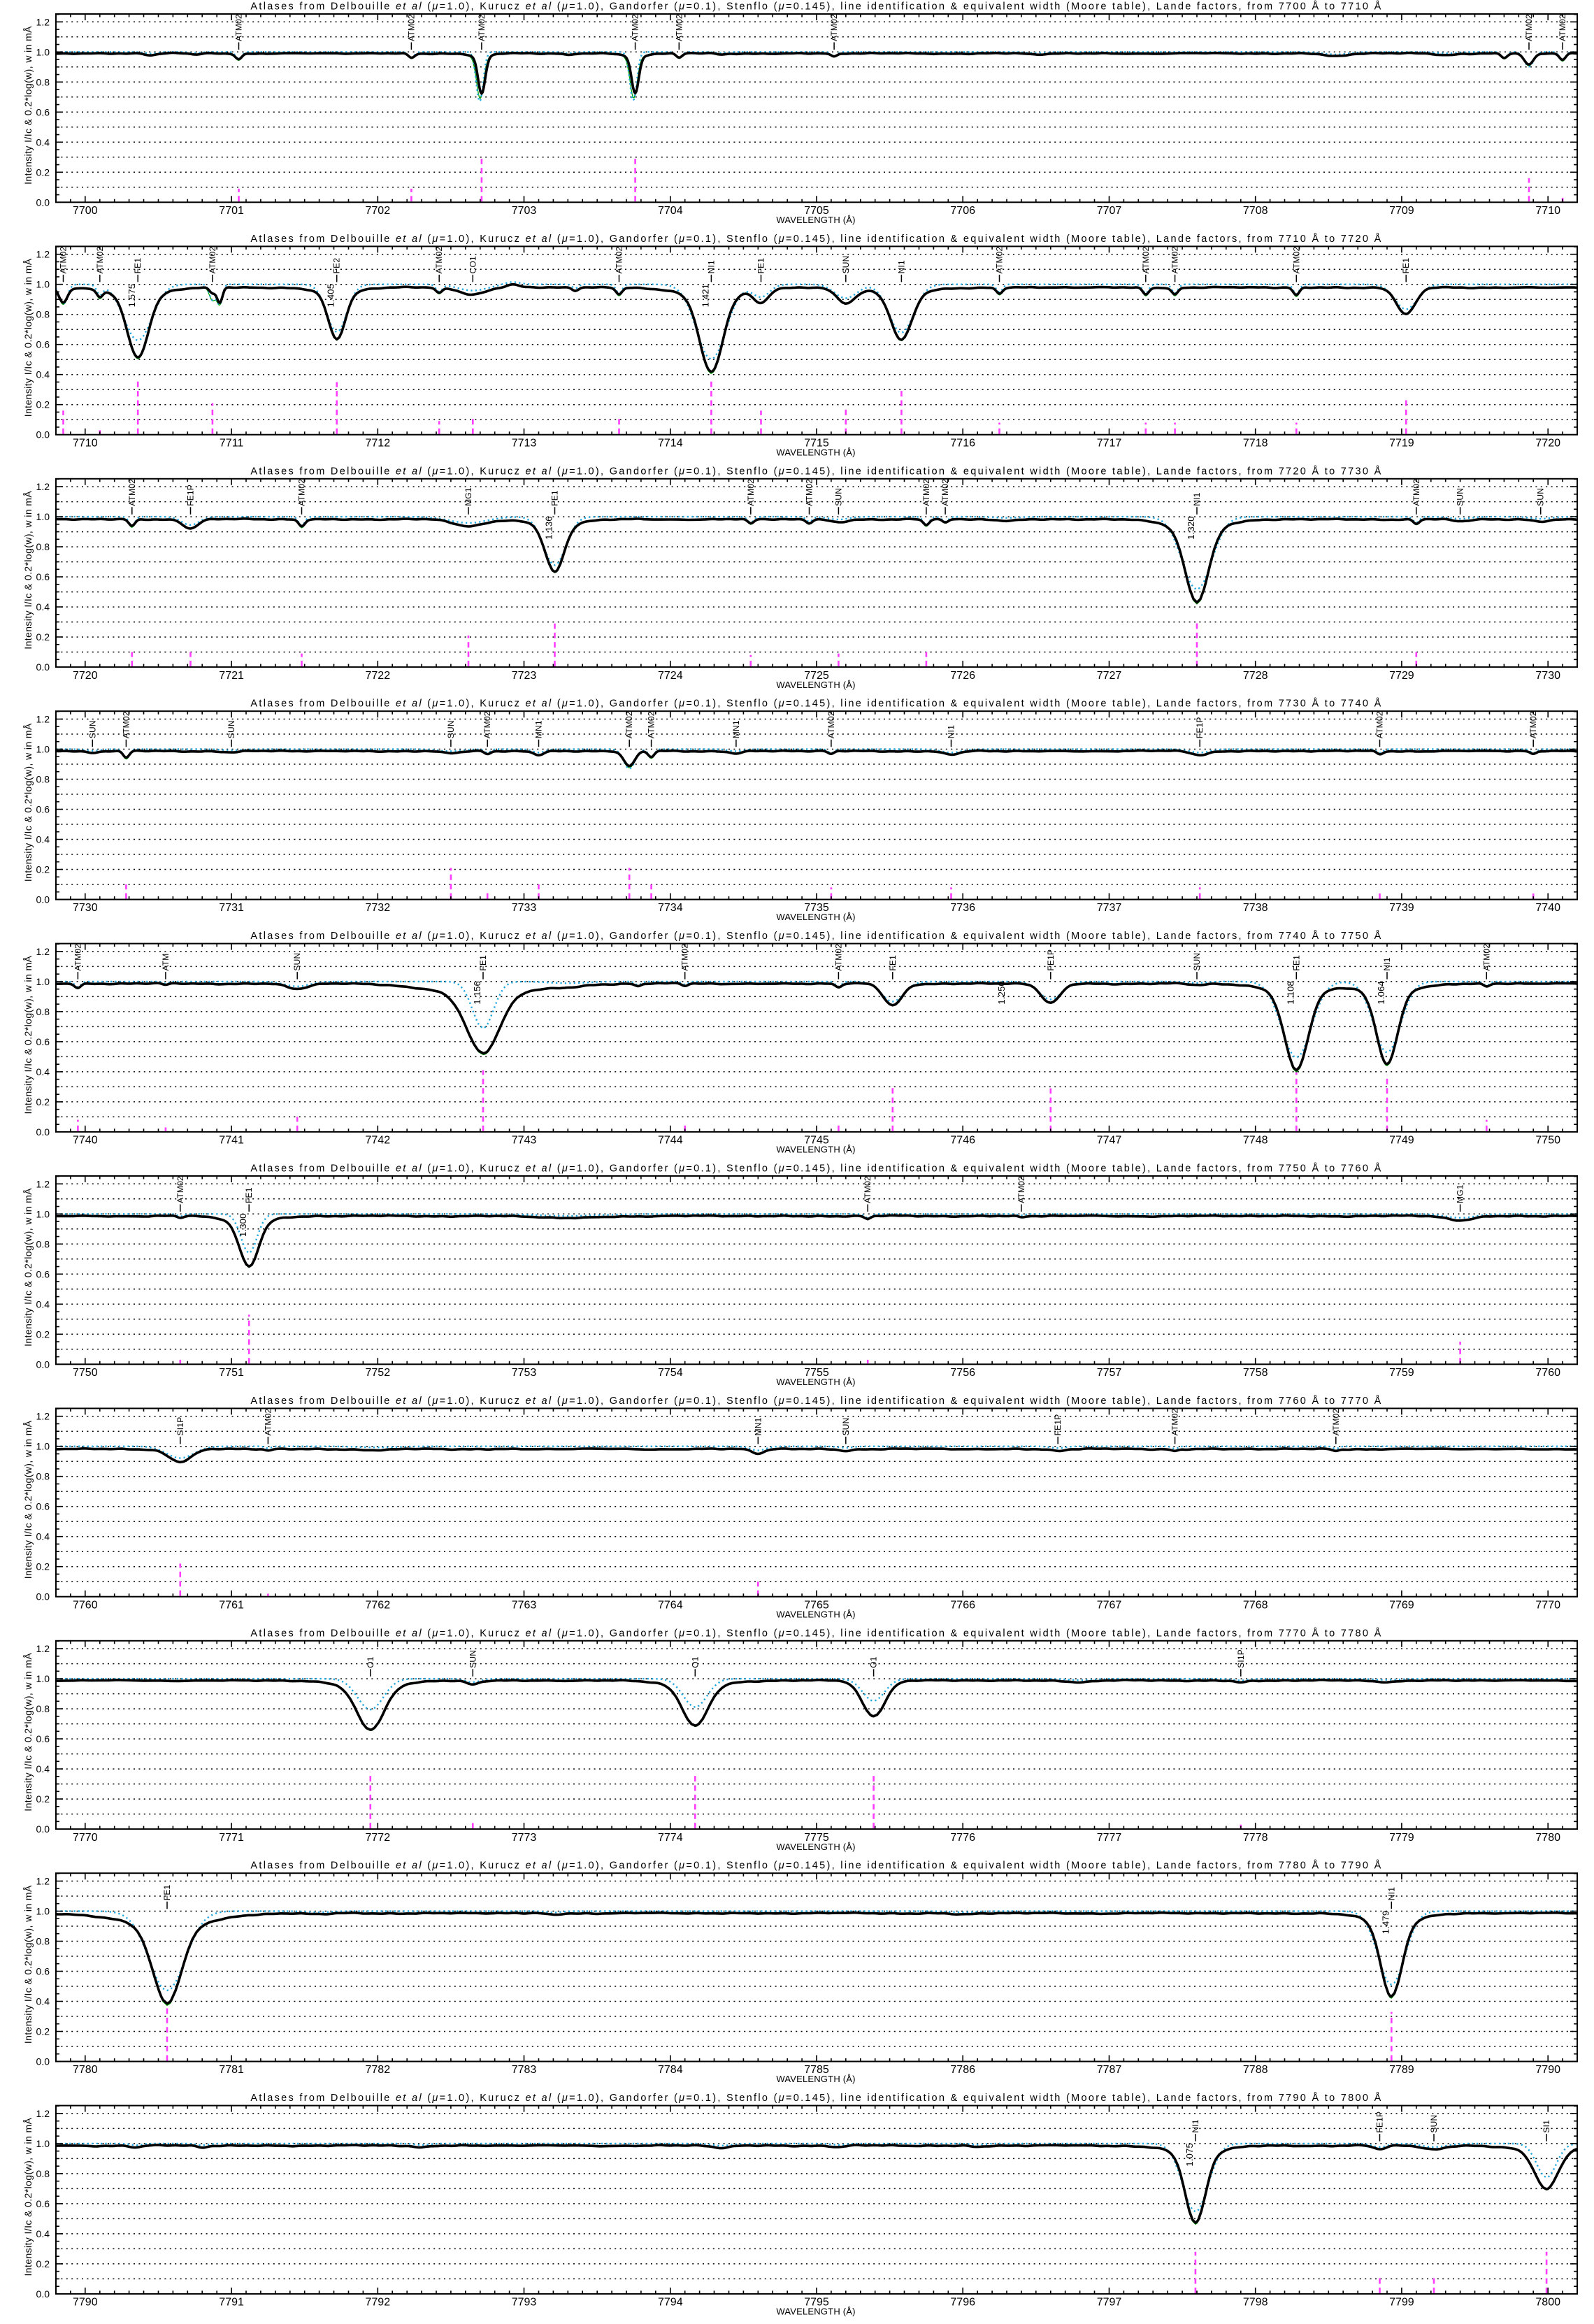 This screenshot has width=1594, height=2324. I want to click on svg-text: 7795, so click(816, 2303).